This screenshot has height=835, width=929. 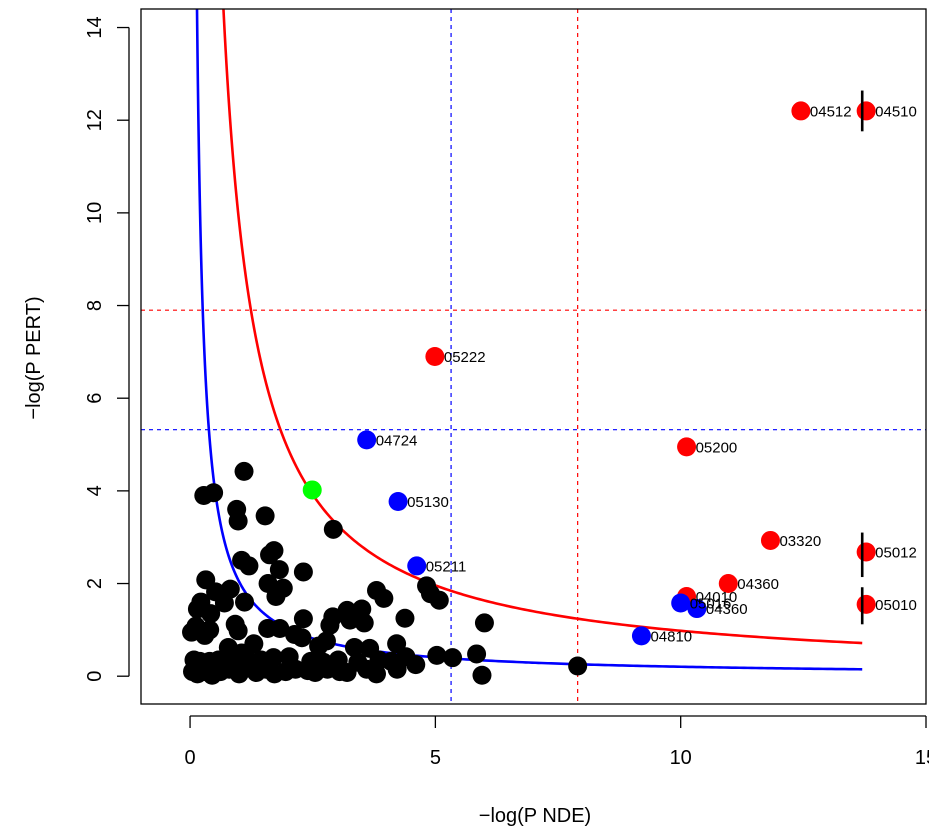 What do you see at coordinates (107, 349) in the screenshot?
I see `y-axis: 0 2 4 6 8 10 12 14` at bounding box center [107, 349].